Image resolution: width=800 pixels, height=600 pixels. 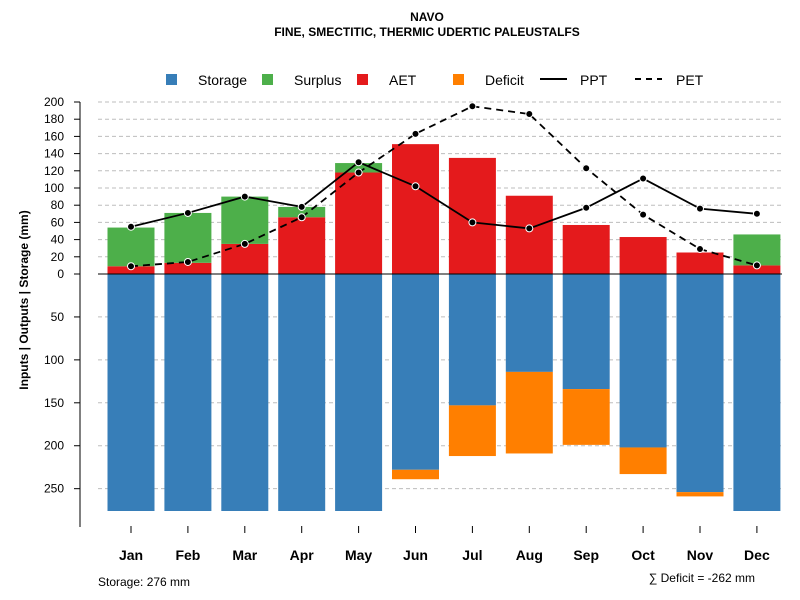 What do you see at coordinates (362, 79) in the screenshot?
I see `legend-aet-swatch` at bounding box center [362, 79].